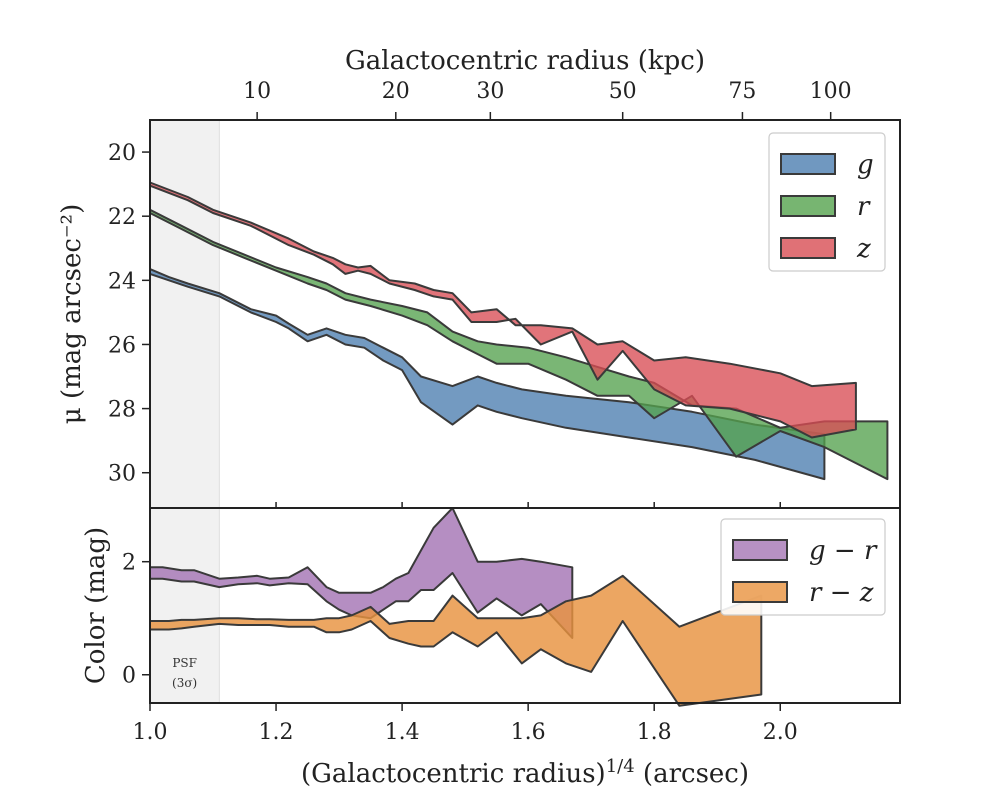 The height and width of the screenshot is (800, 1000). I want to click on top-tick-label: 30, so click(490, 91).